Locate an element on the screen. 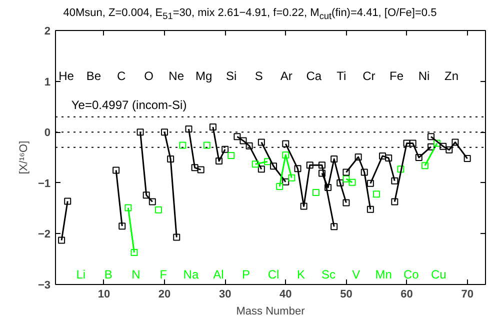 The width and height of the screenshot is (500, 320). annotation: V is located at coordinates (356, 274).